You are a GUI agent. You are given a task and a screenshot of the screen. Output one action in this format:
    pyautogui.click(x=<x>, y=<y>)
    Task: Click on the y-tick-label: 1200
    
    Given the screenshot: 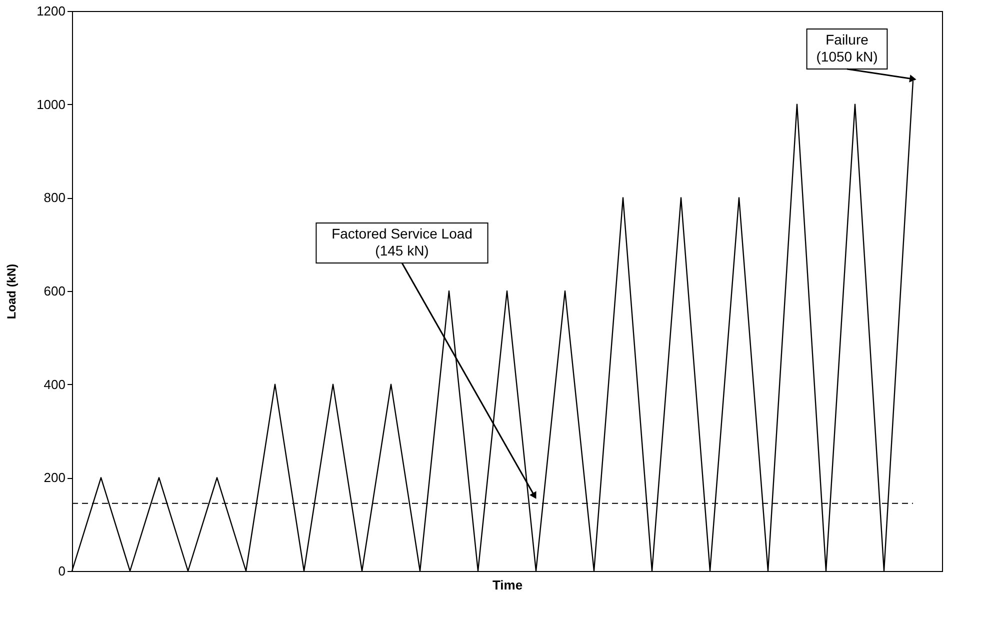 What is the action you would take?
    pyautogui.click(x=51, y=11)
    